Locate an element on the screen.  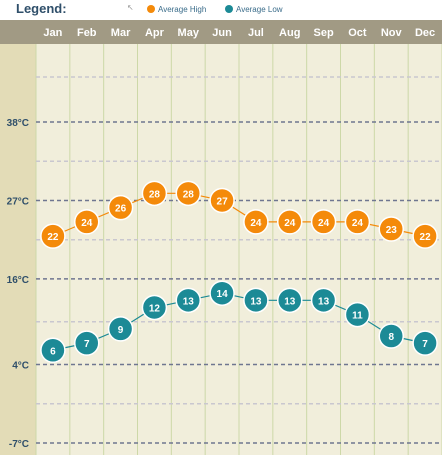
data-label-high: 26 is located at coordinates (121, 209).